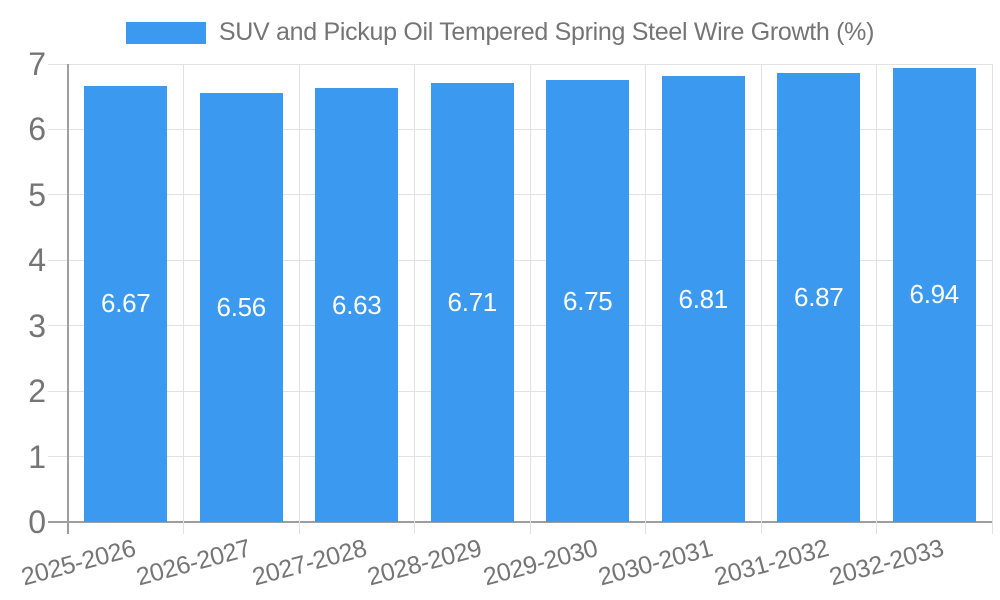 The image size is (1000, 600). Describe the element at coordinates (37, 260) in the screenshot. I see `y-tick-label: 4` at that location.